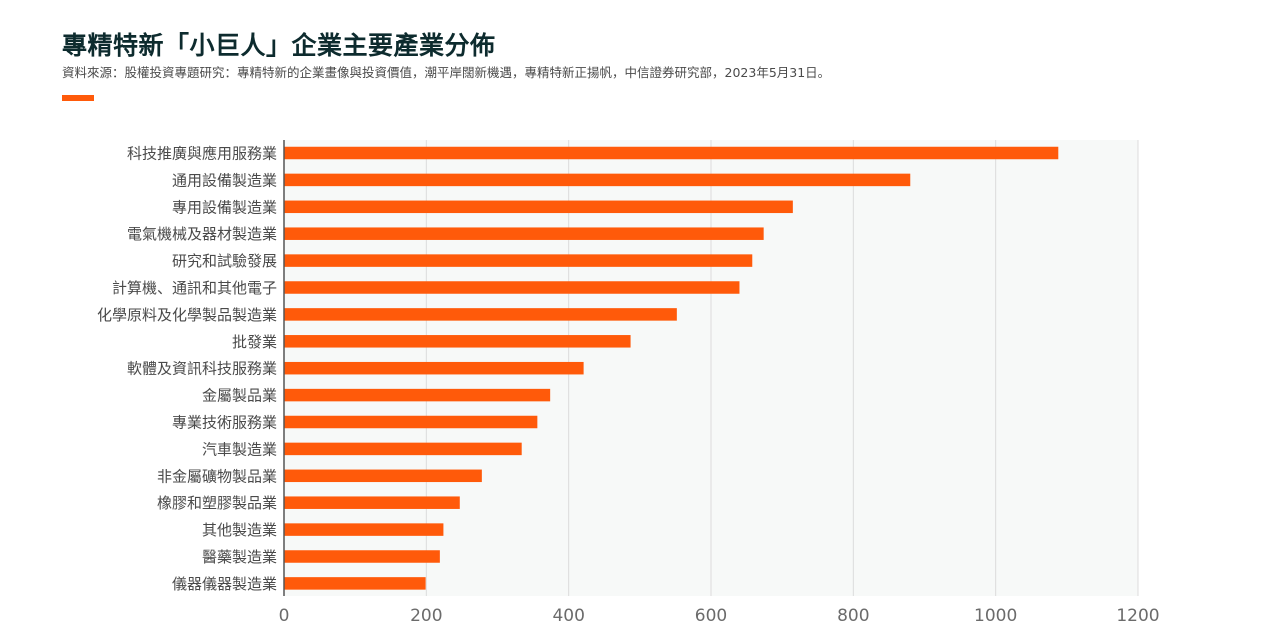  I want to click on chart-title: 專精特新「小巨人」企業主要產業分佈, so click(279, 45).